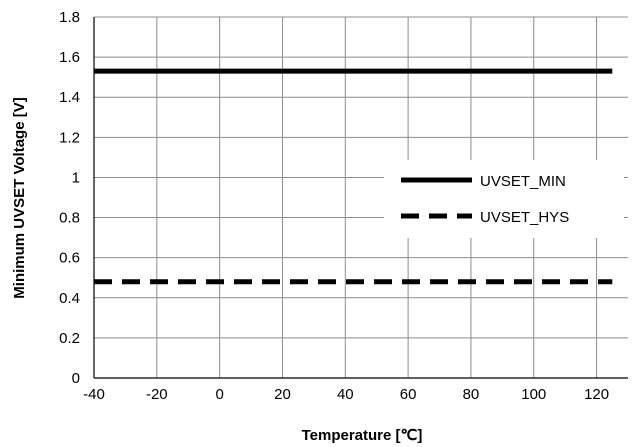 The image size is (633, 447). Describe the element at coordinates (408, 394) in the screenshot. I see `x-tick-label: 60` at that location.